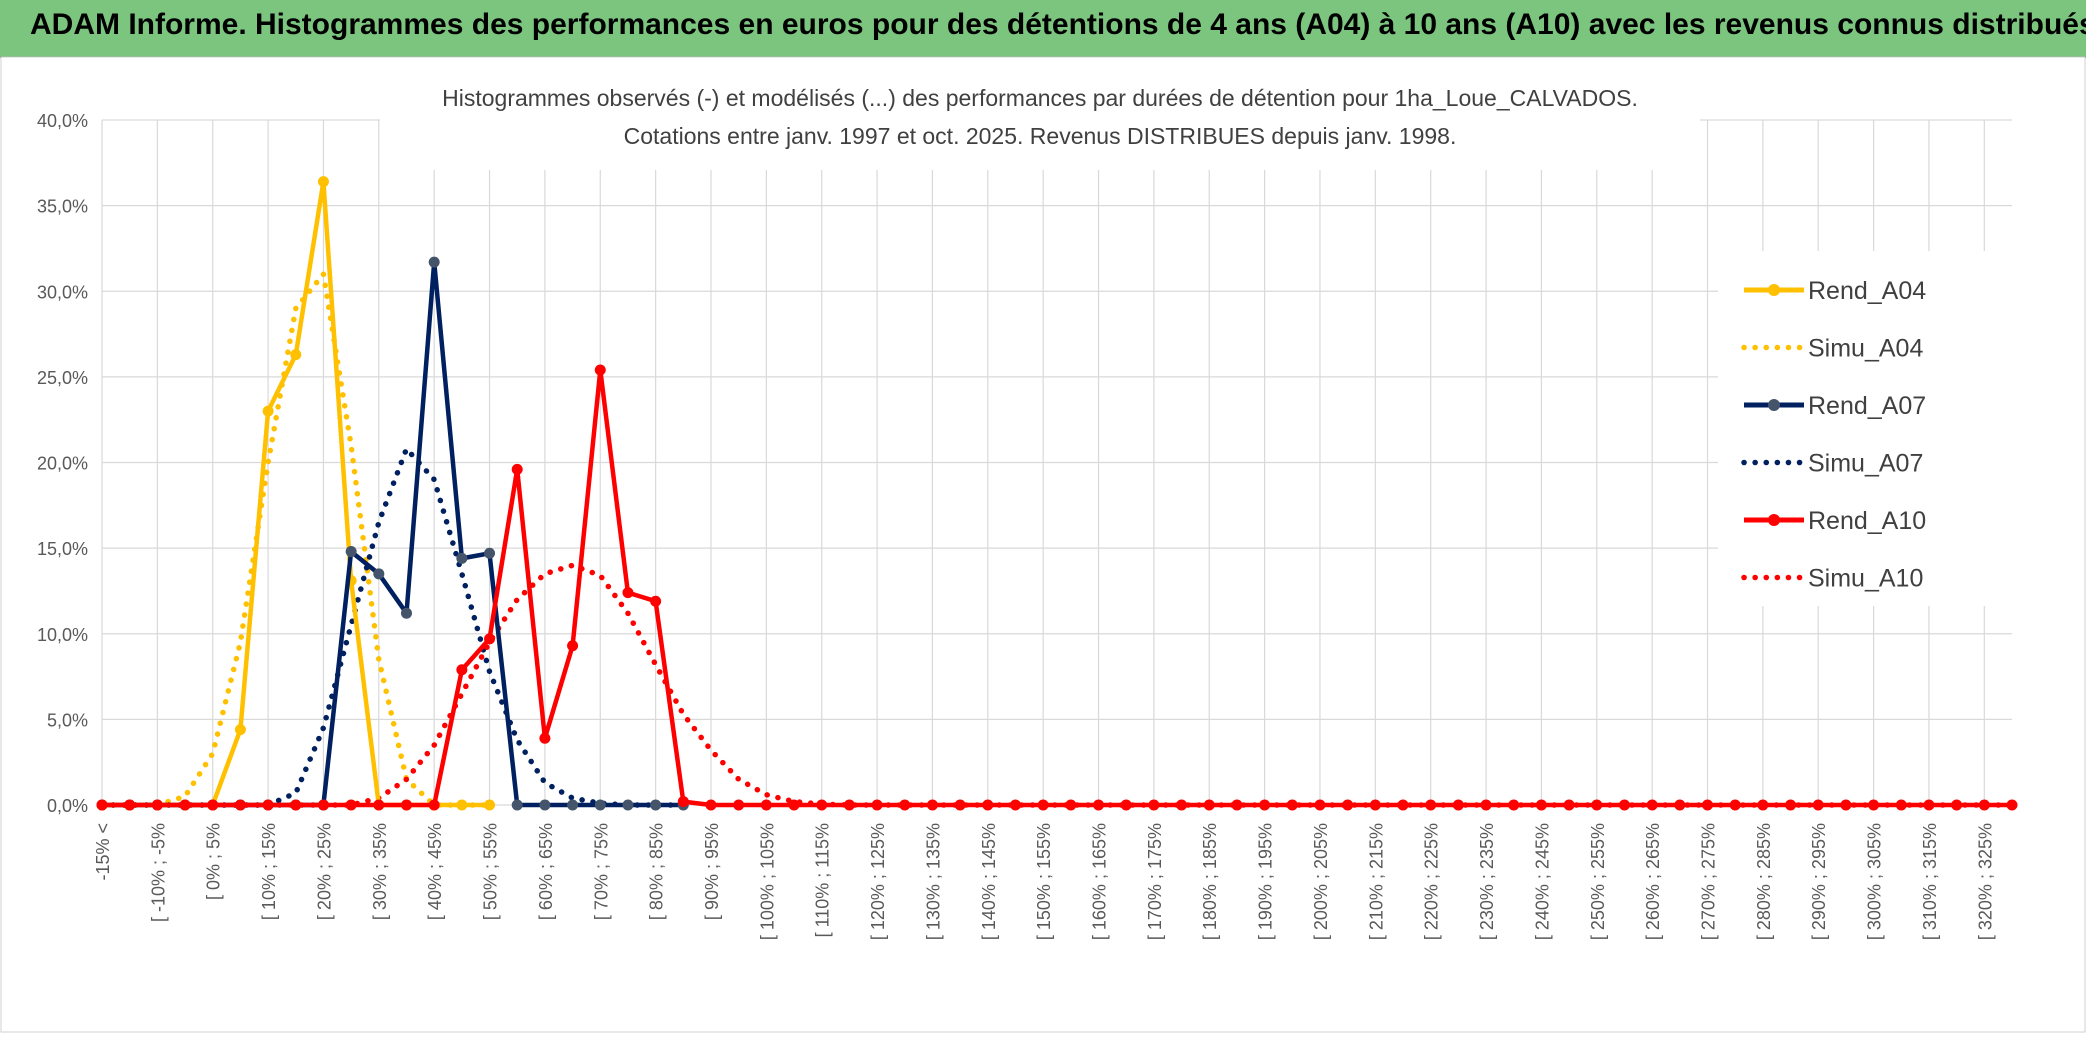 Image resolution: width=2086 pixels, height=1038 pixels. Describe the element at coordinates (767, 881) in the screenshot. I see `x-tick-label: [ 100% ; 105%` at that location.